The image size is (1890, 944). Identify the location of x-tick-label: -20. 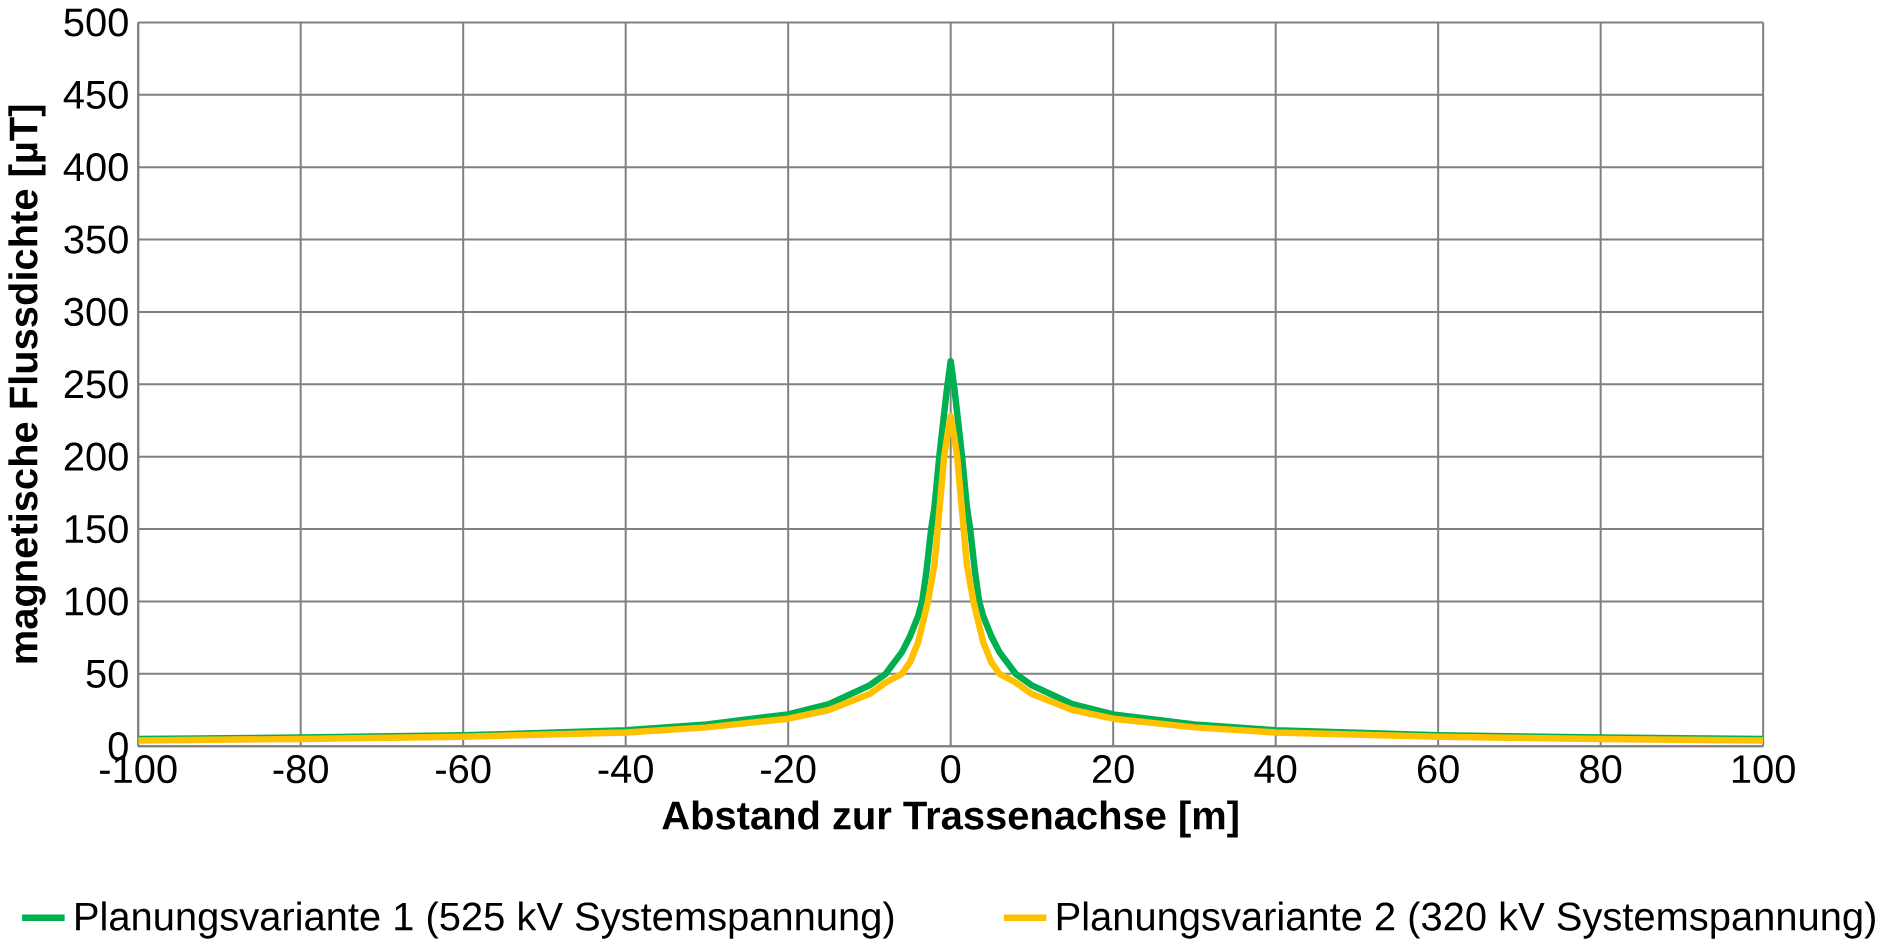
(788, 769).